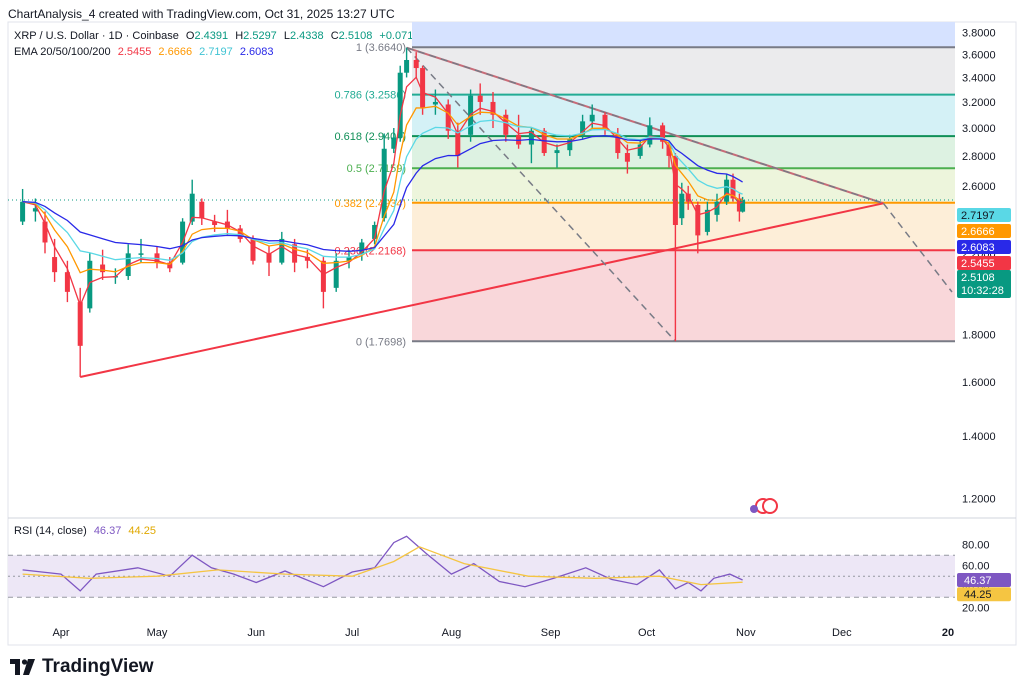  Describe the element at coordinates (978, 232) in the screenshot. I see `price-label: 2.6666` at that location.